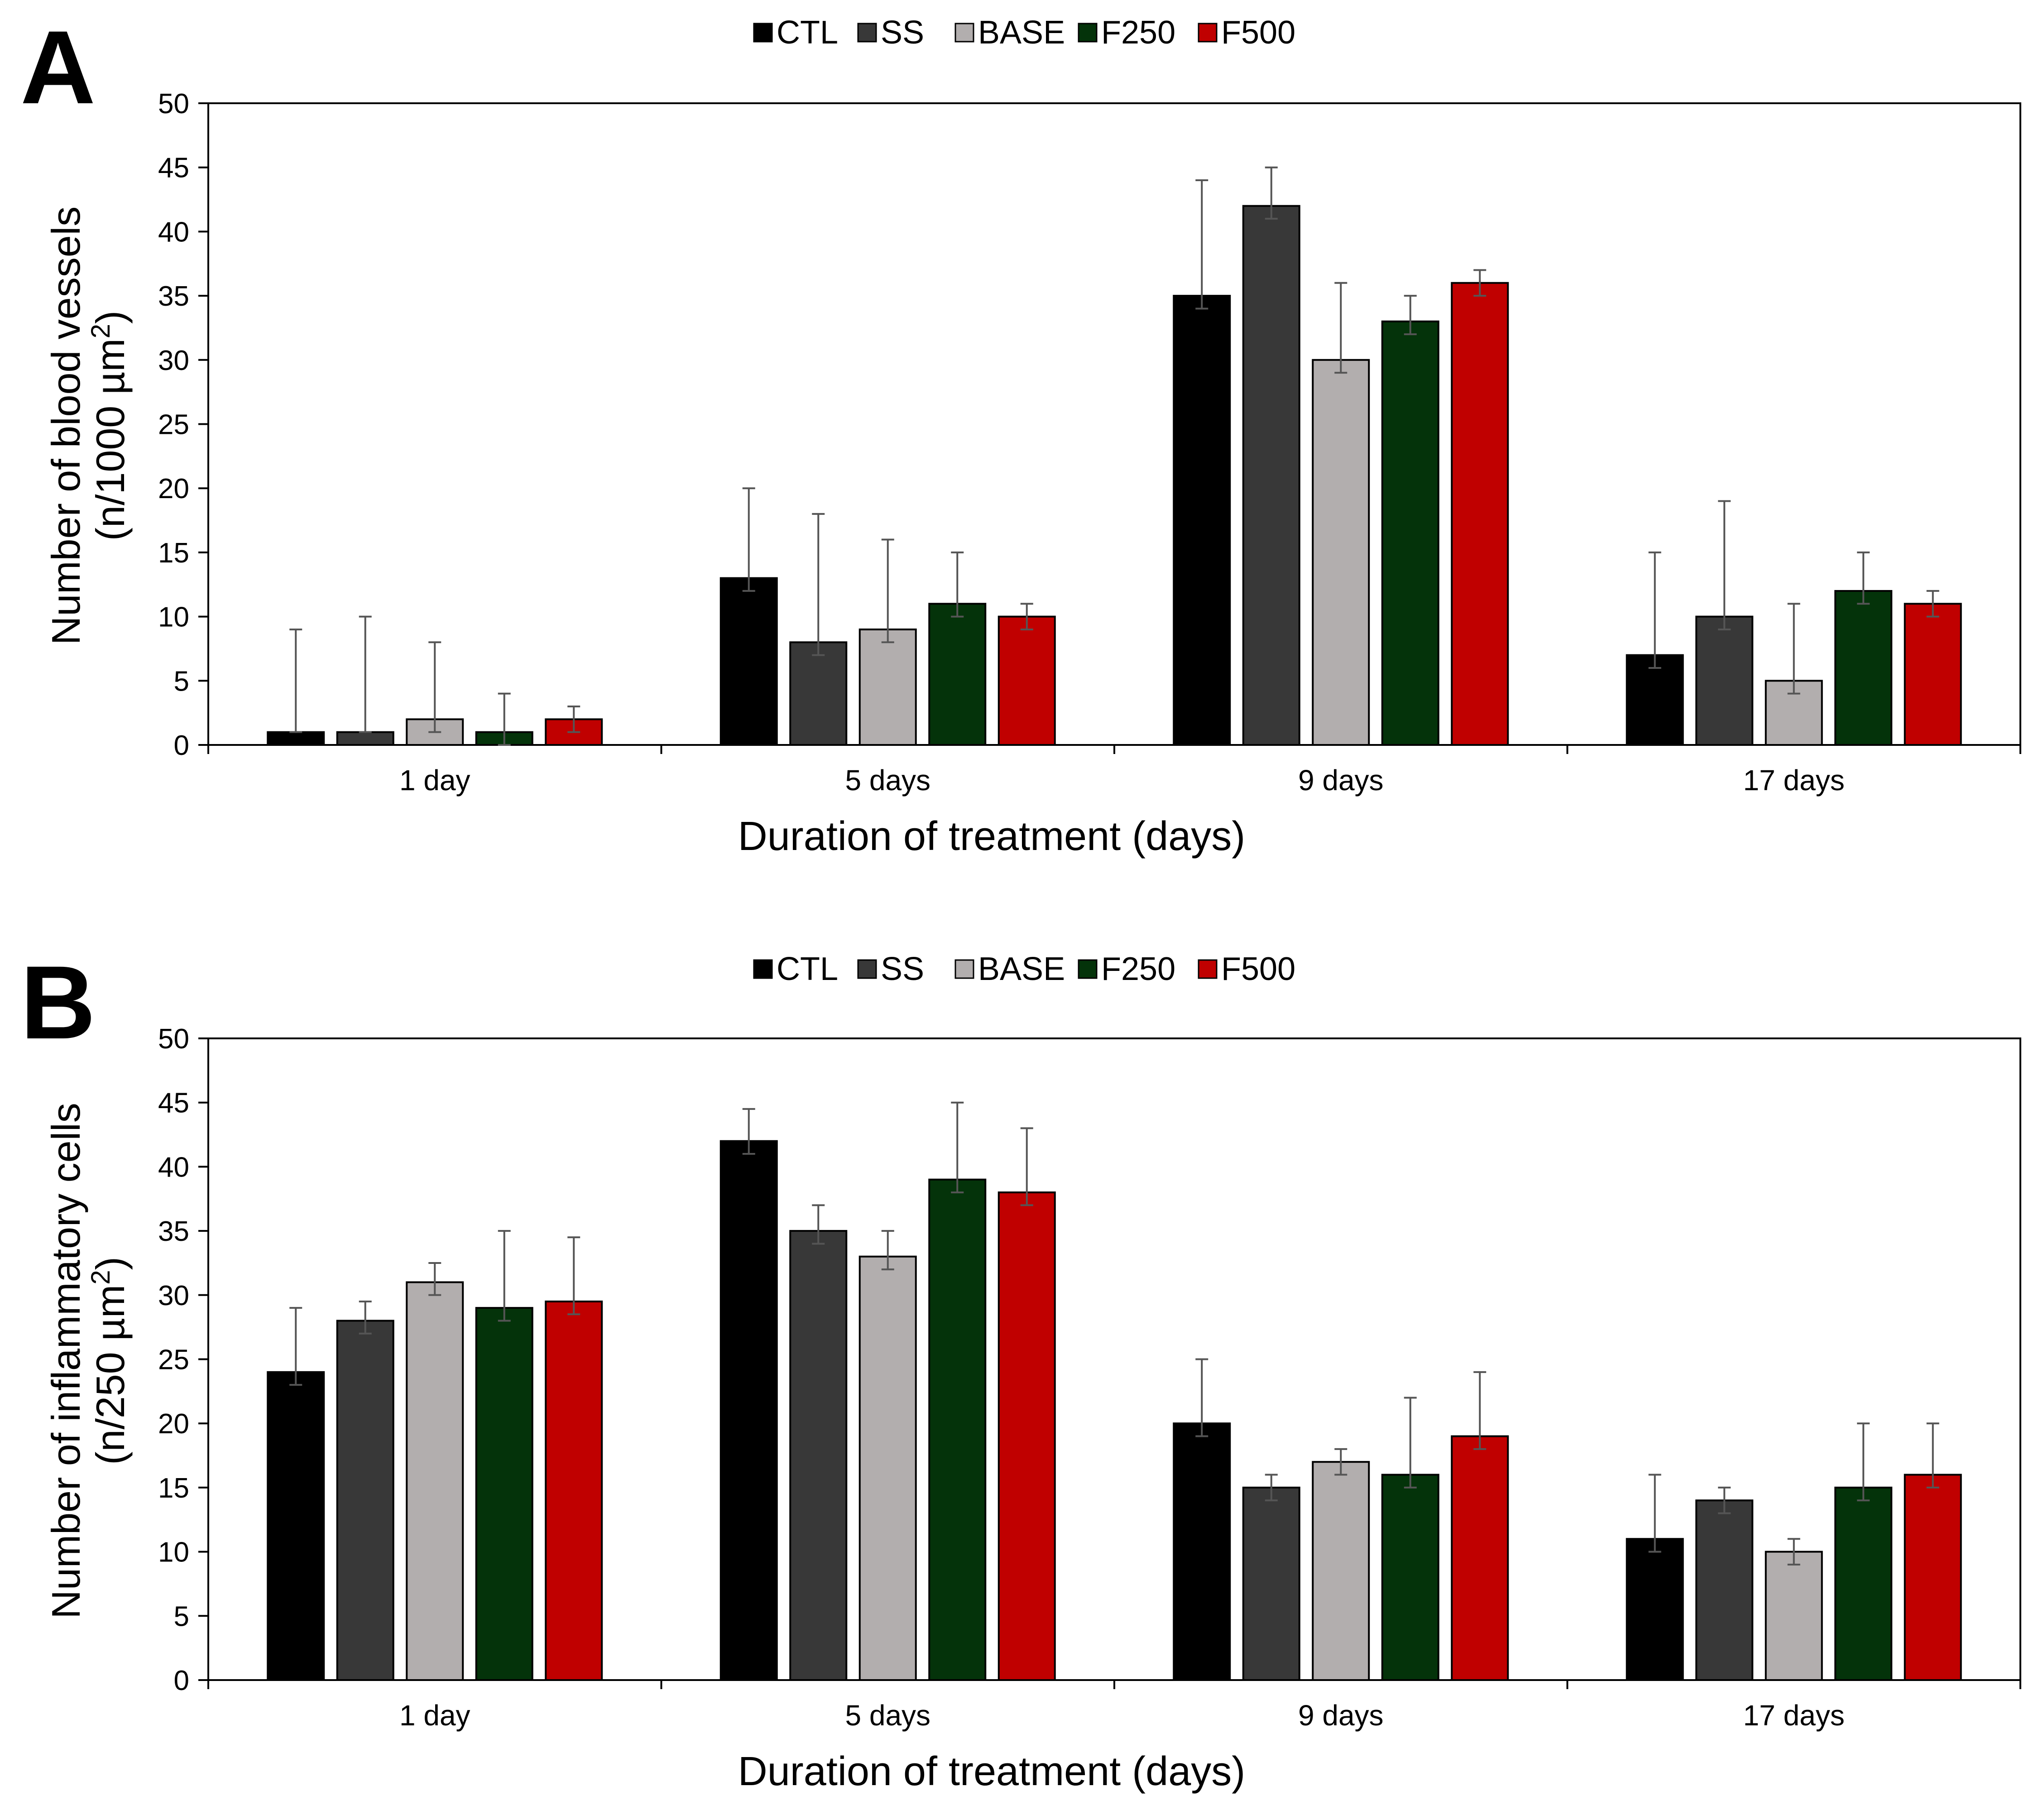 This screenshot has height=1820, width=2043. I want to click on panel-a-bar-f500-17-days, so click(1933, 674).